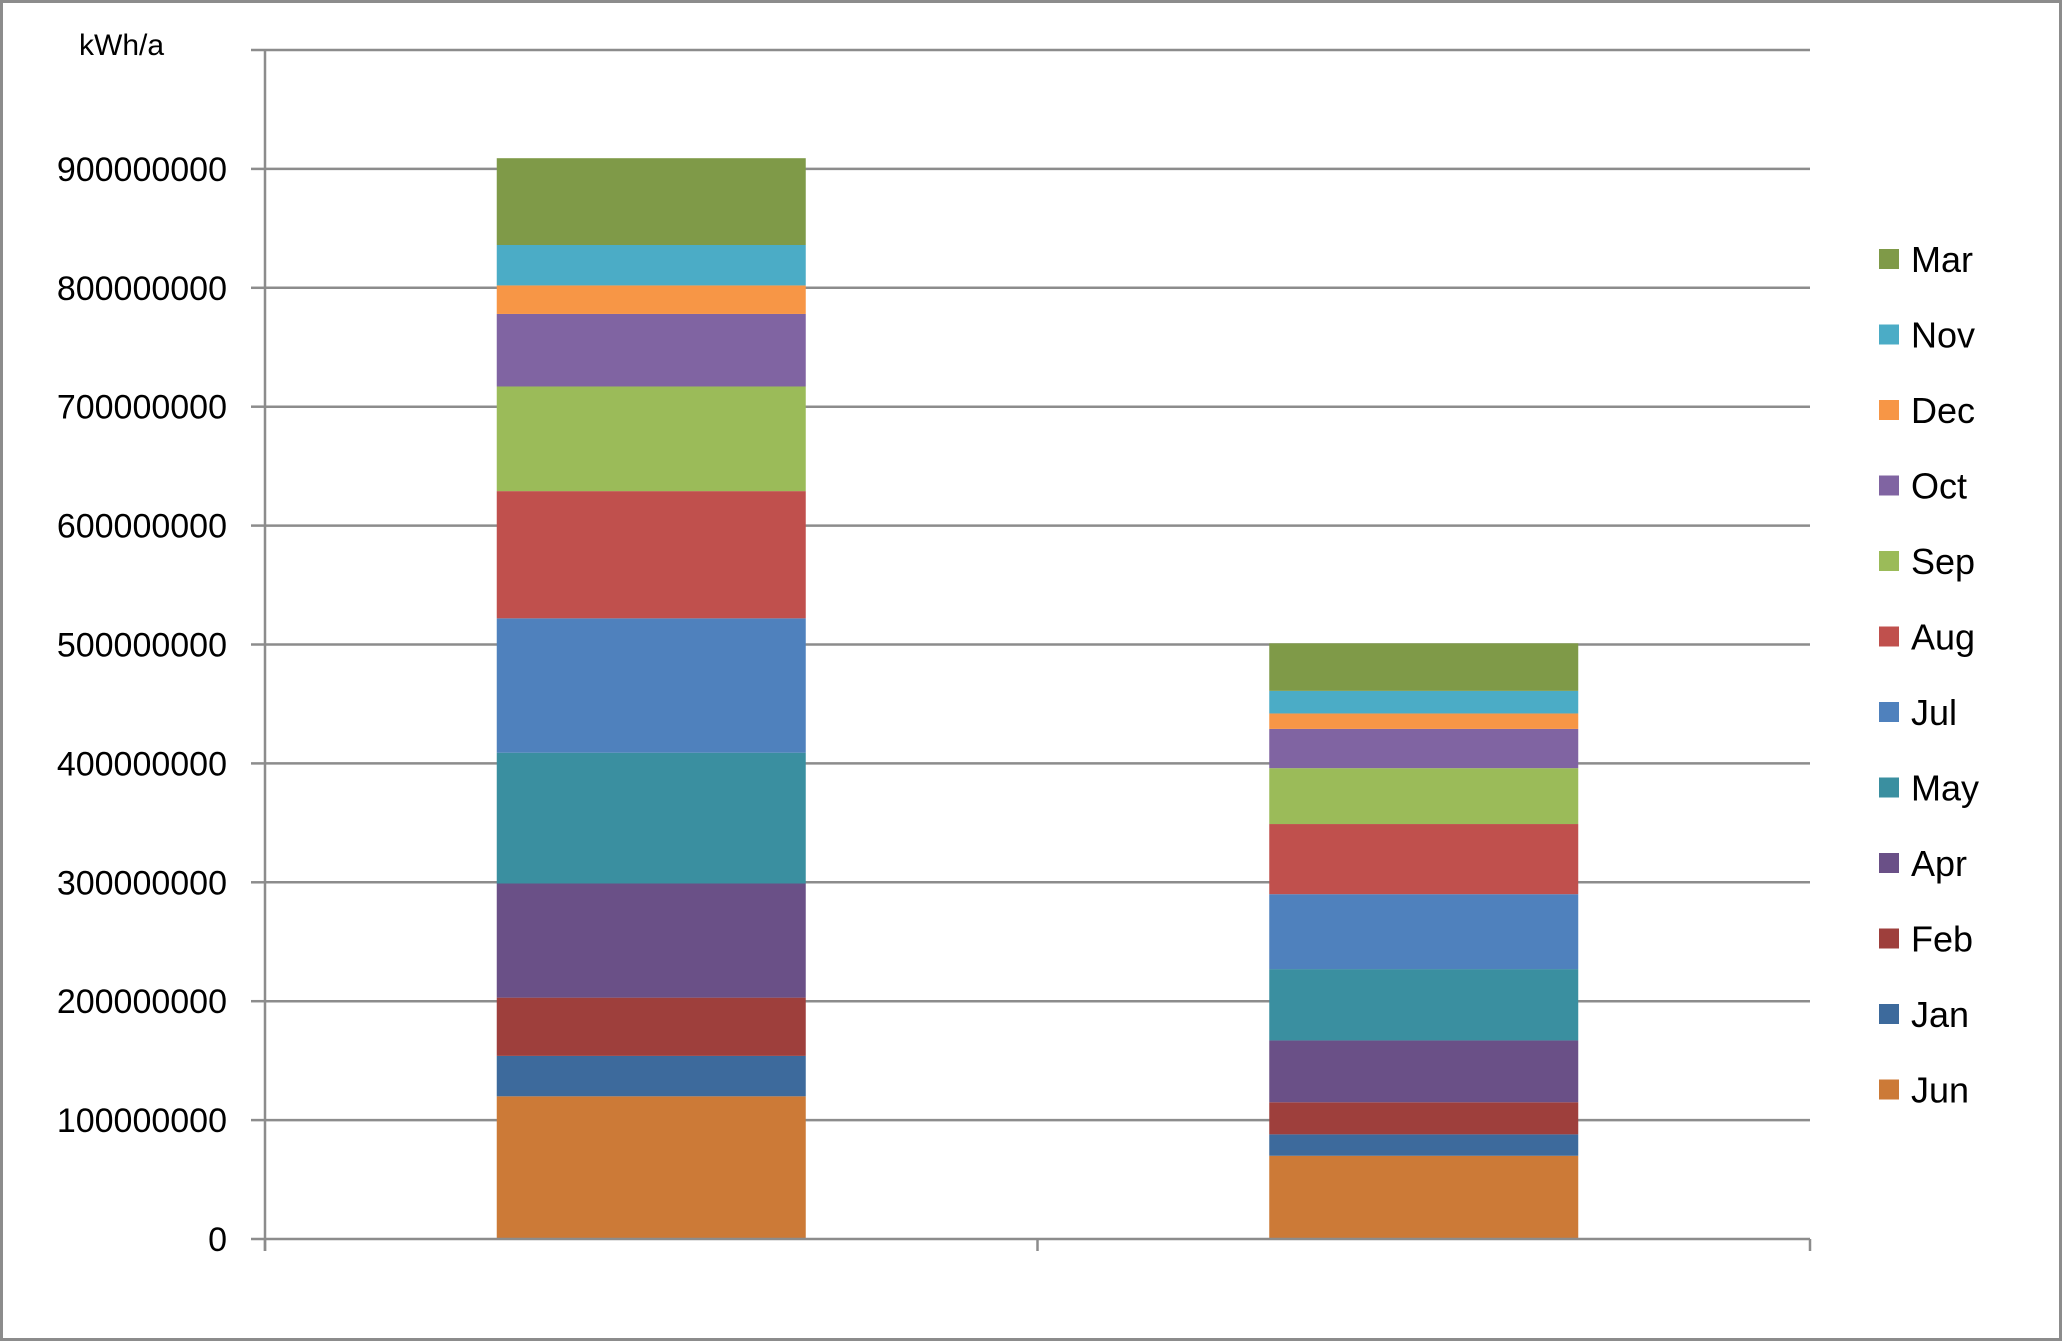 The width and height of the screenshot is (2062, 1344). Describe the element at coordinates (1943, 637) in the screenshot. I see `legend-label: Aug` at that location.